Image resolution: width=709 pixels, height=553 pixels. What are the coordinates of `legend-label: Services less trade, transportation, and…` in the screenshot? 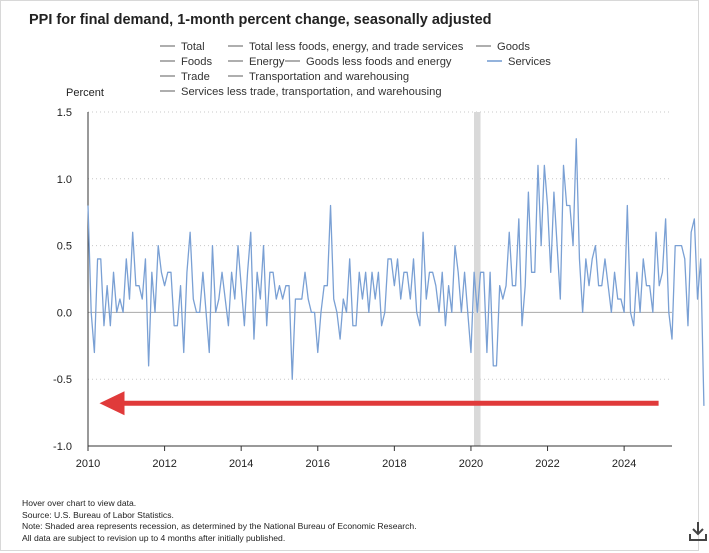 It's located at (311, 92).